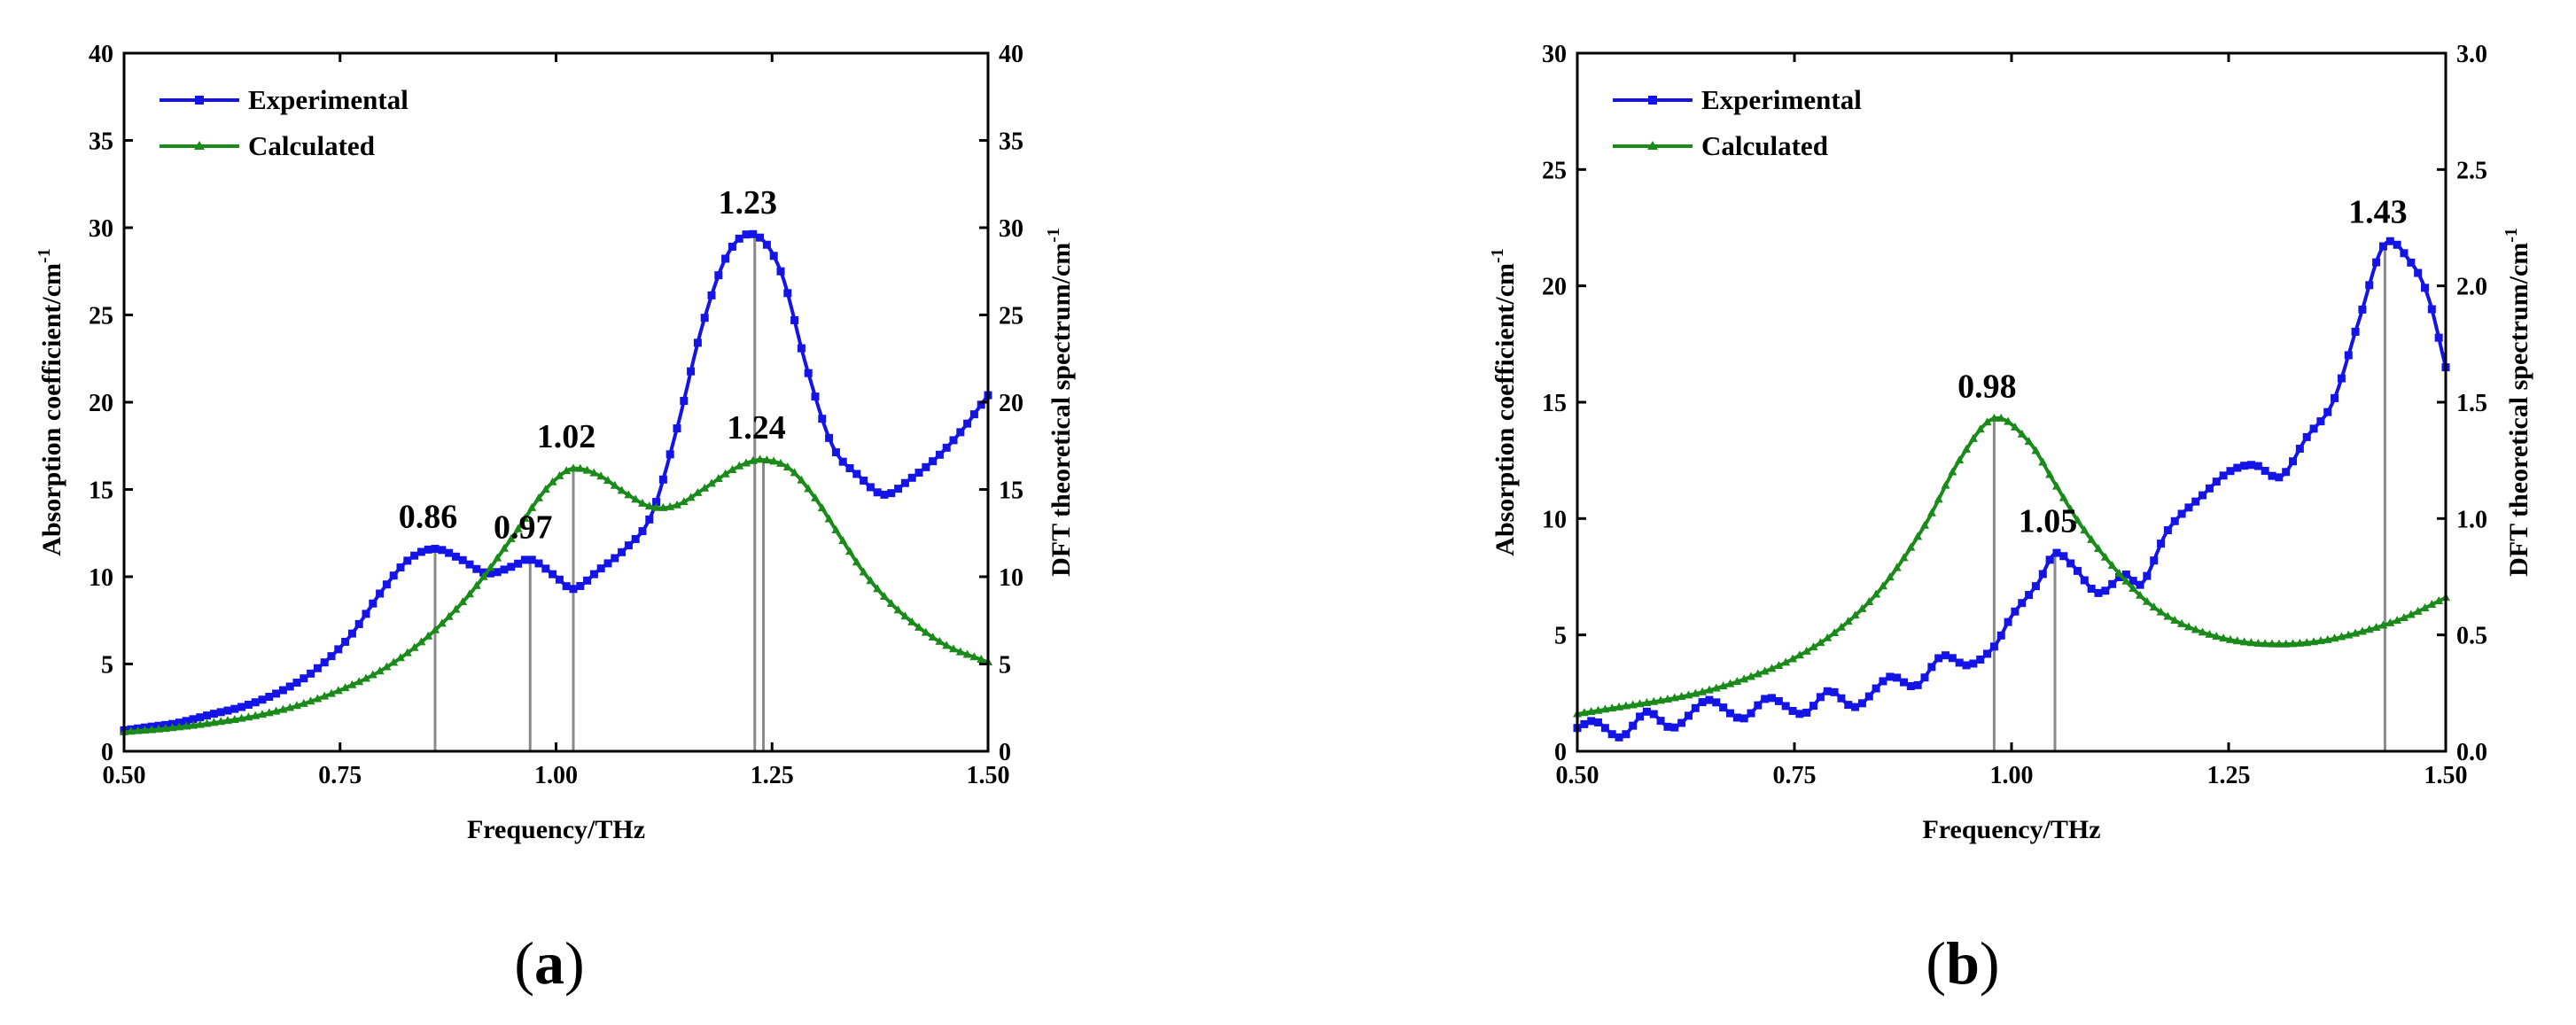 This screenshot has width=2576, height=1025. What do you see at coordinates (329, 99) in the screenshot?
I see `legend-label: Experimental` at bounding box center [329, 99].